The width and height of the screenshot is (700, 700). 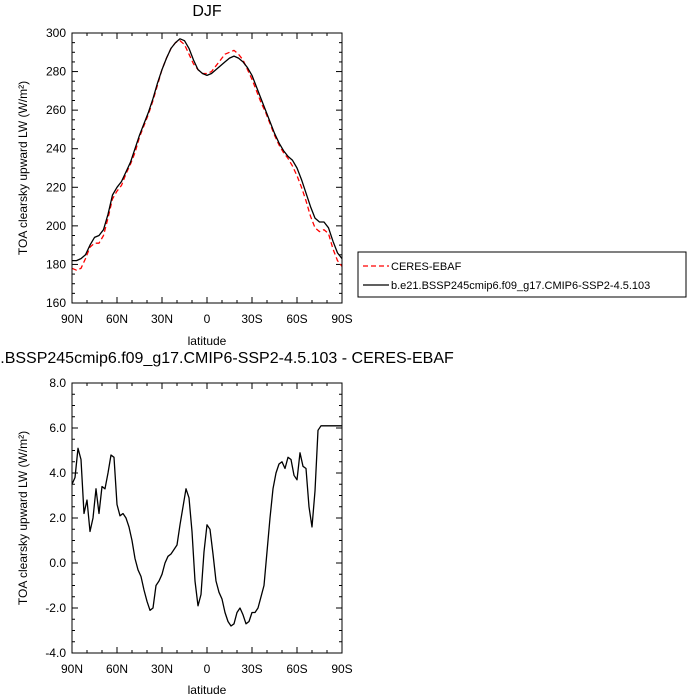 I want to click on top-chart-xlabel: latitude, so click(x=207, y=341).